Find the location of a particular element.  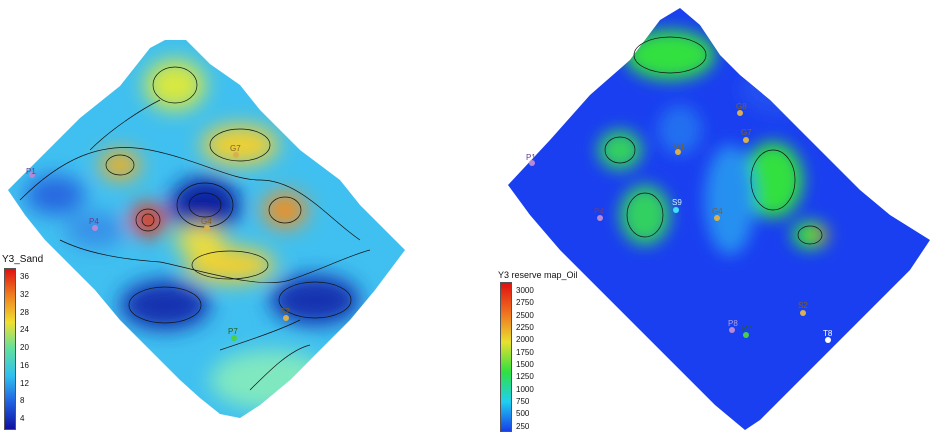

legend-tick-label: 20 is located at coordinates (24, 348).